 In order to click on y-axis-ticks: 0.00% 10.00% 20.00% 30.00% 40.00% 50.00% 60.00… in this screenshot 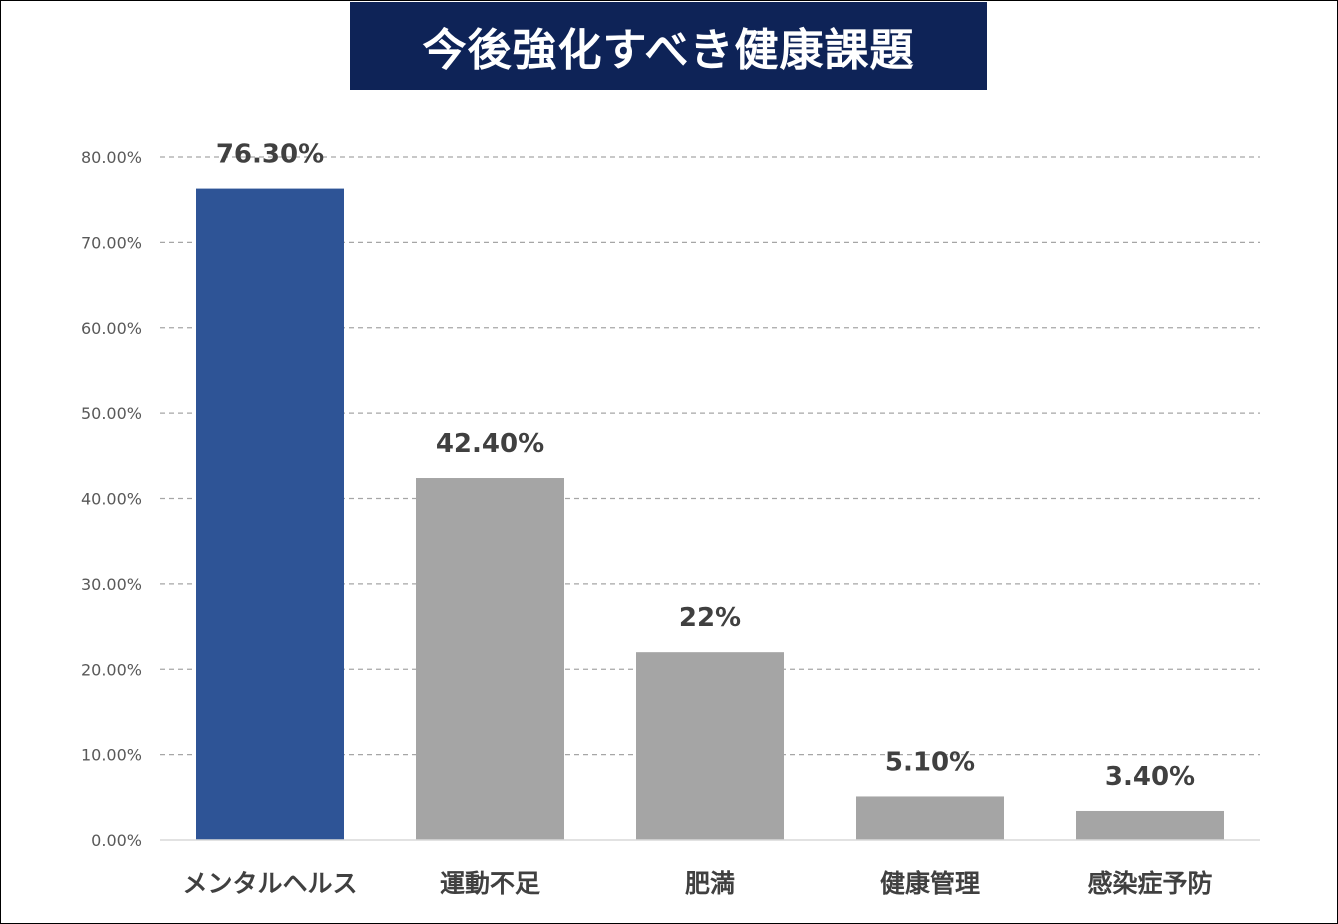, I will do `click(111, 499)`.